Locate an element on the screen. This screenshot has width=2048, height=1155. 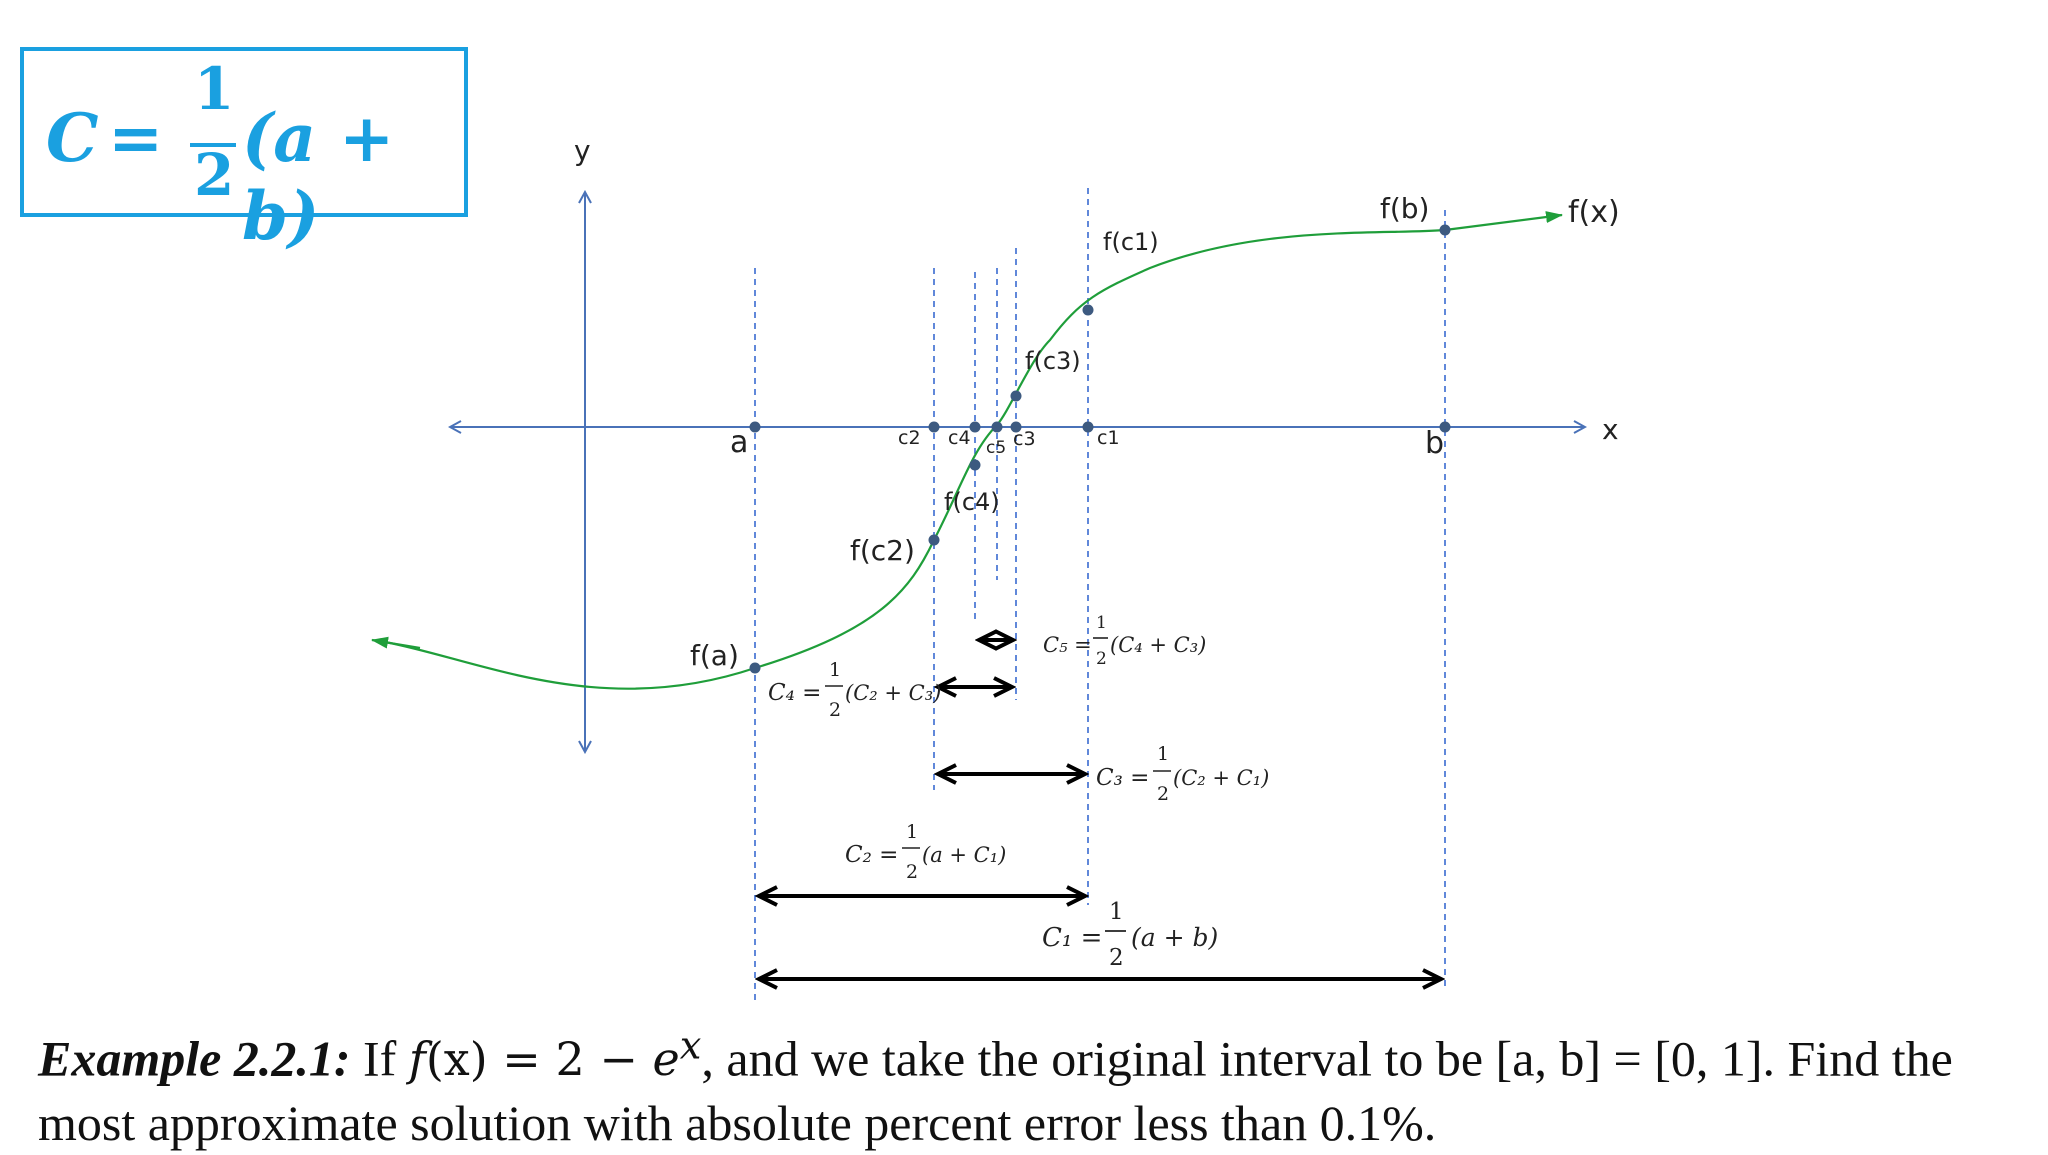
bisection-formula-box: C = 1 2 (a + b) is located at coordinates (244, 151).